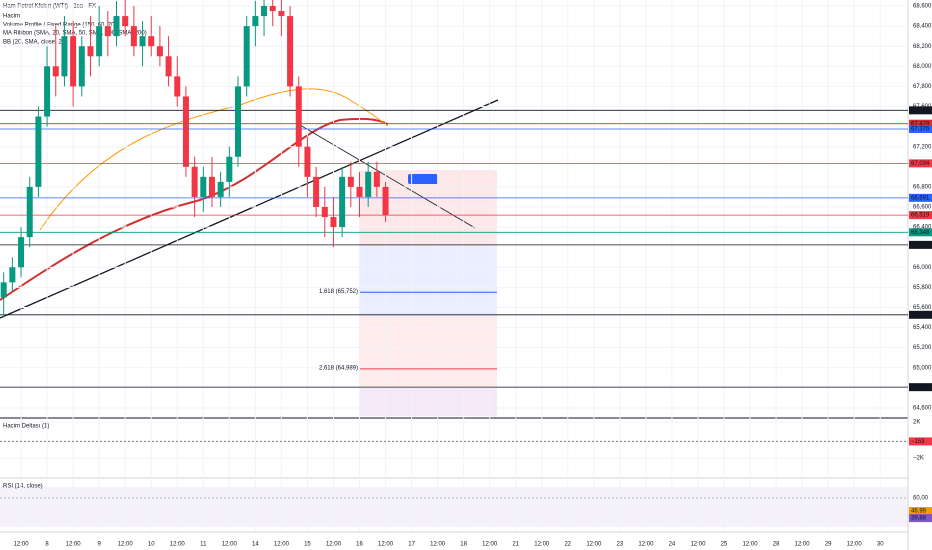 The image size is (932, 550). What do you see at coordinates (515, 545) in the screenshot?
I see `x-tick-label: 21` at bounding box center [515, 545].